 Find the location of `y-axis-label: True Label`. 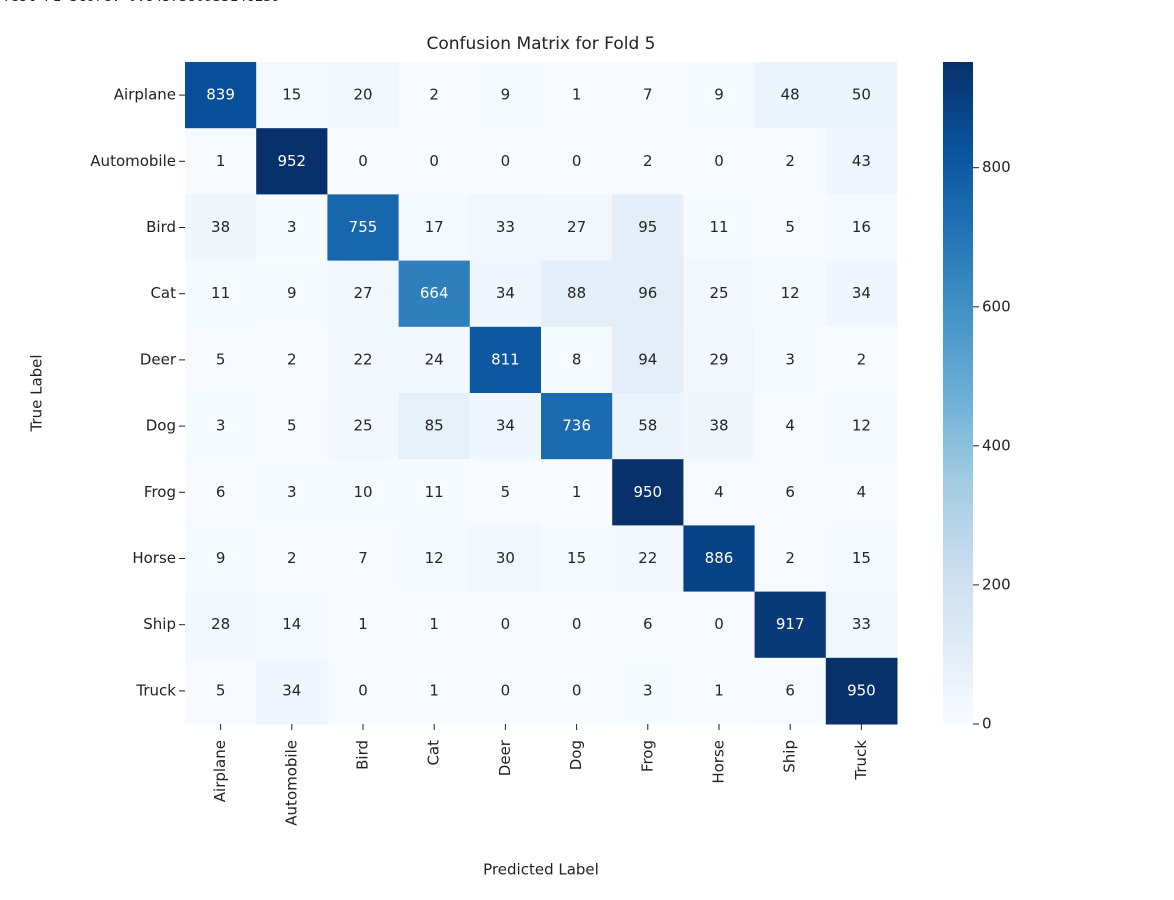

y-axis-label: True Label is located at coordinates (37, 393).